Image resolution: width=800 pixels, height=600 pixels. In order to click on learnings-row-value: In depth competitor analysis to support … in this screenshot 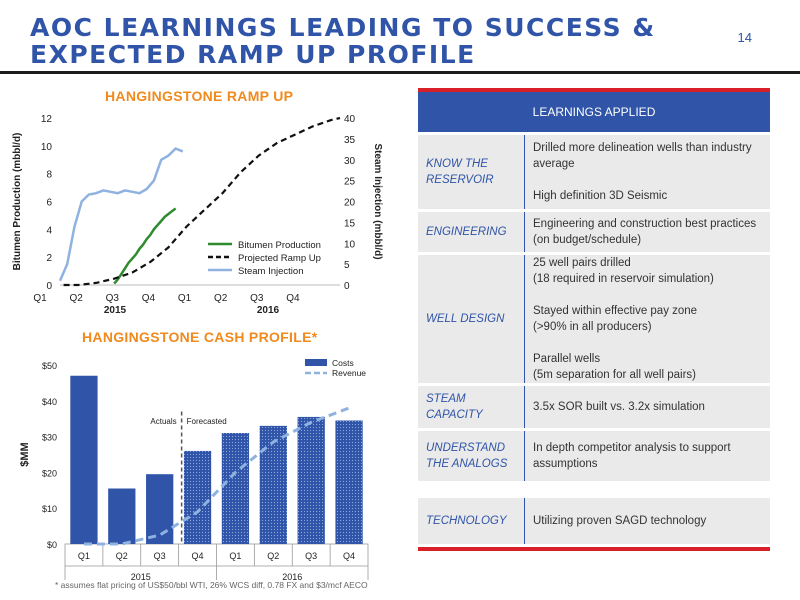, I will do `click(647, 456)`.